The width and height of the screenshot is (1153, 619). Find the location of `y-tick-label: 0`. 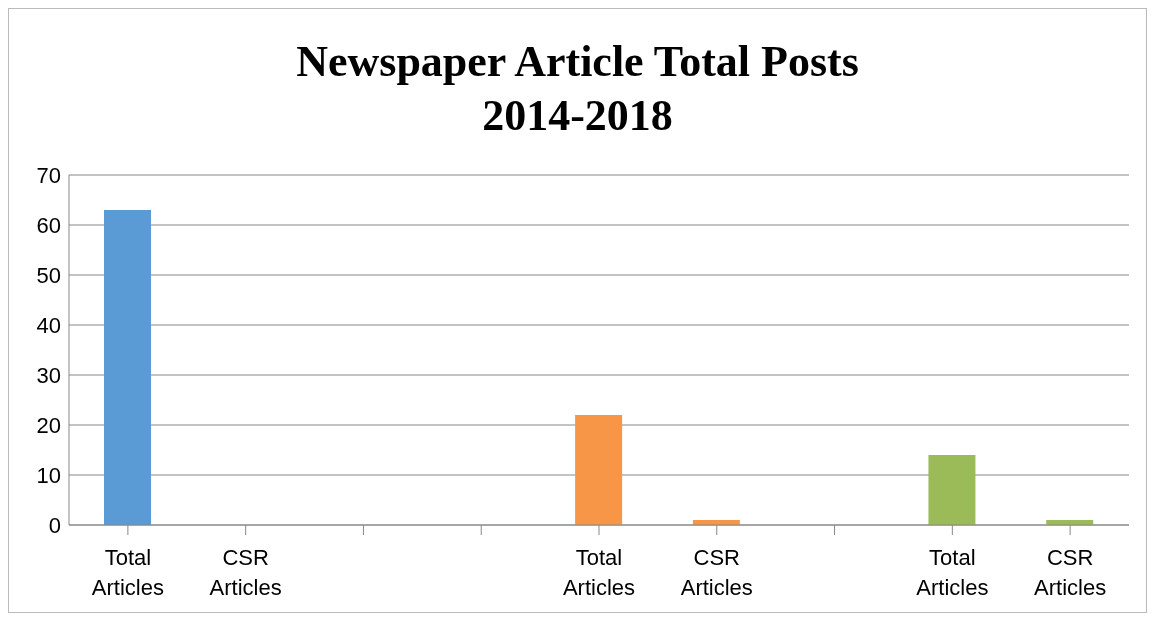

y-tick-label: 0 is located at coordinates (54, 525).